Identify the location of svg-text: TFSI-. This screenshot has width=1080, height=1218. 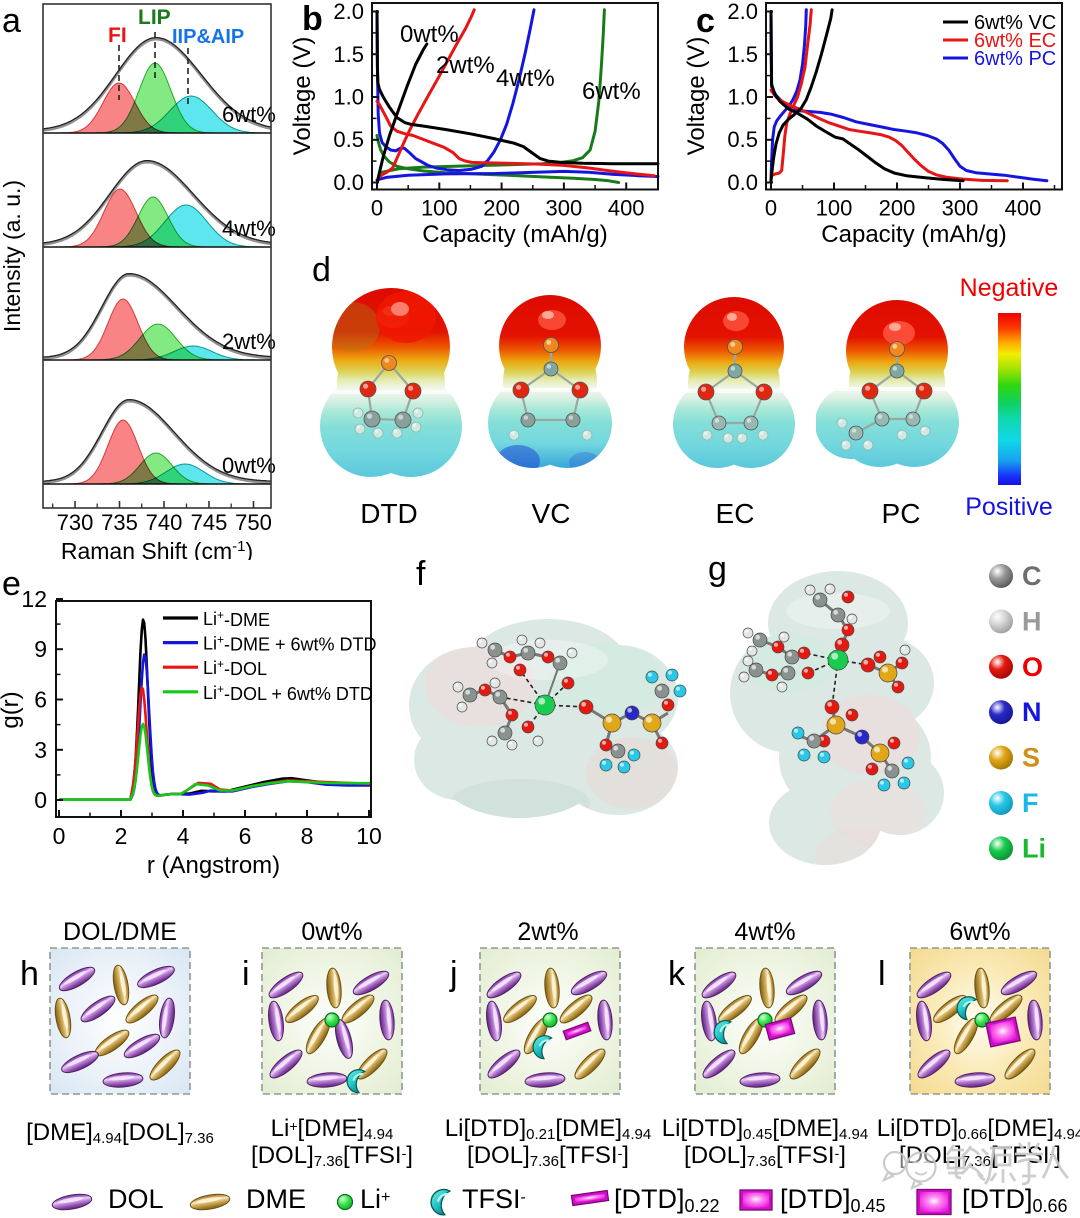
(494, 1199).